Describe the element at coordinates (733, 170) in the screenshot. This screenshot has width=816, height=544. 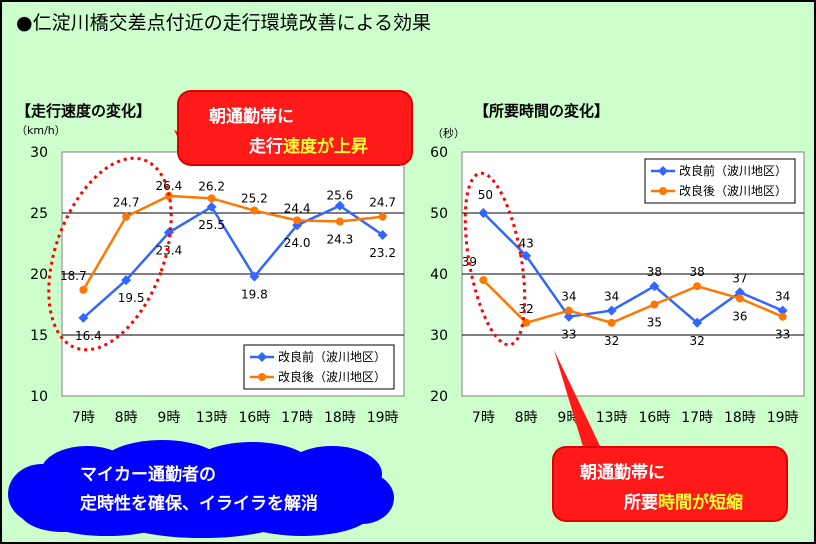
I see `time-legend-label: 改良前（波川地区）` at that location.